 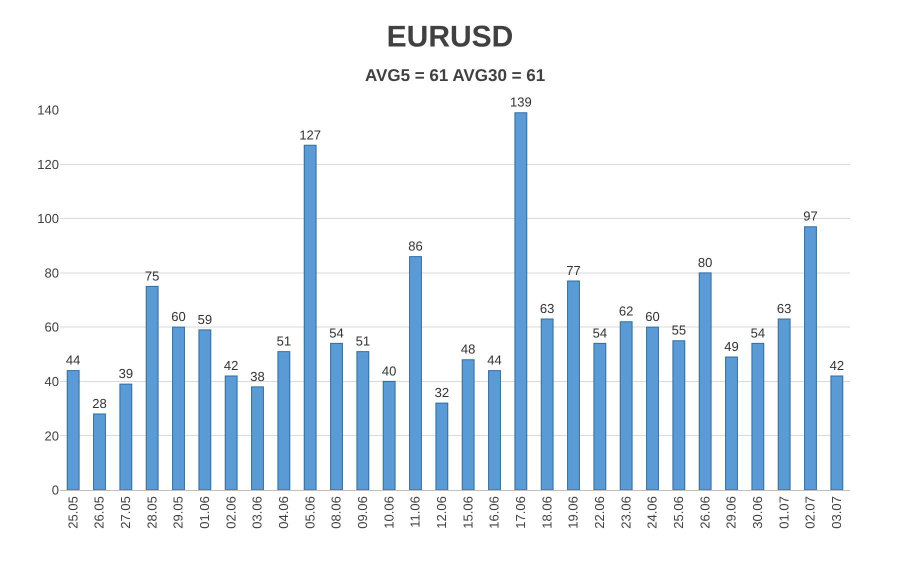 What do you see at coordinates (389, 370) in the screenshot?
I see `data-label: 40` at bounding box center [389, 370].